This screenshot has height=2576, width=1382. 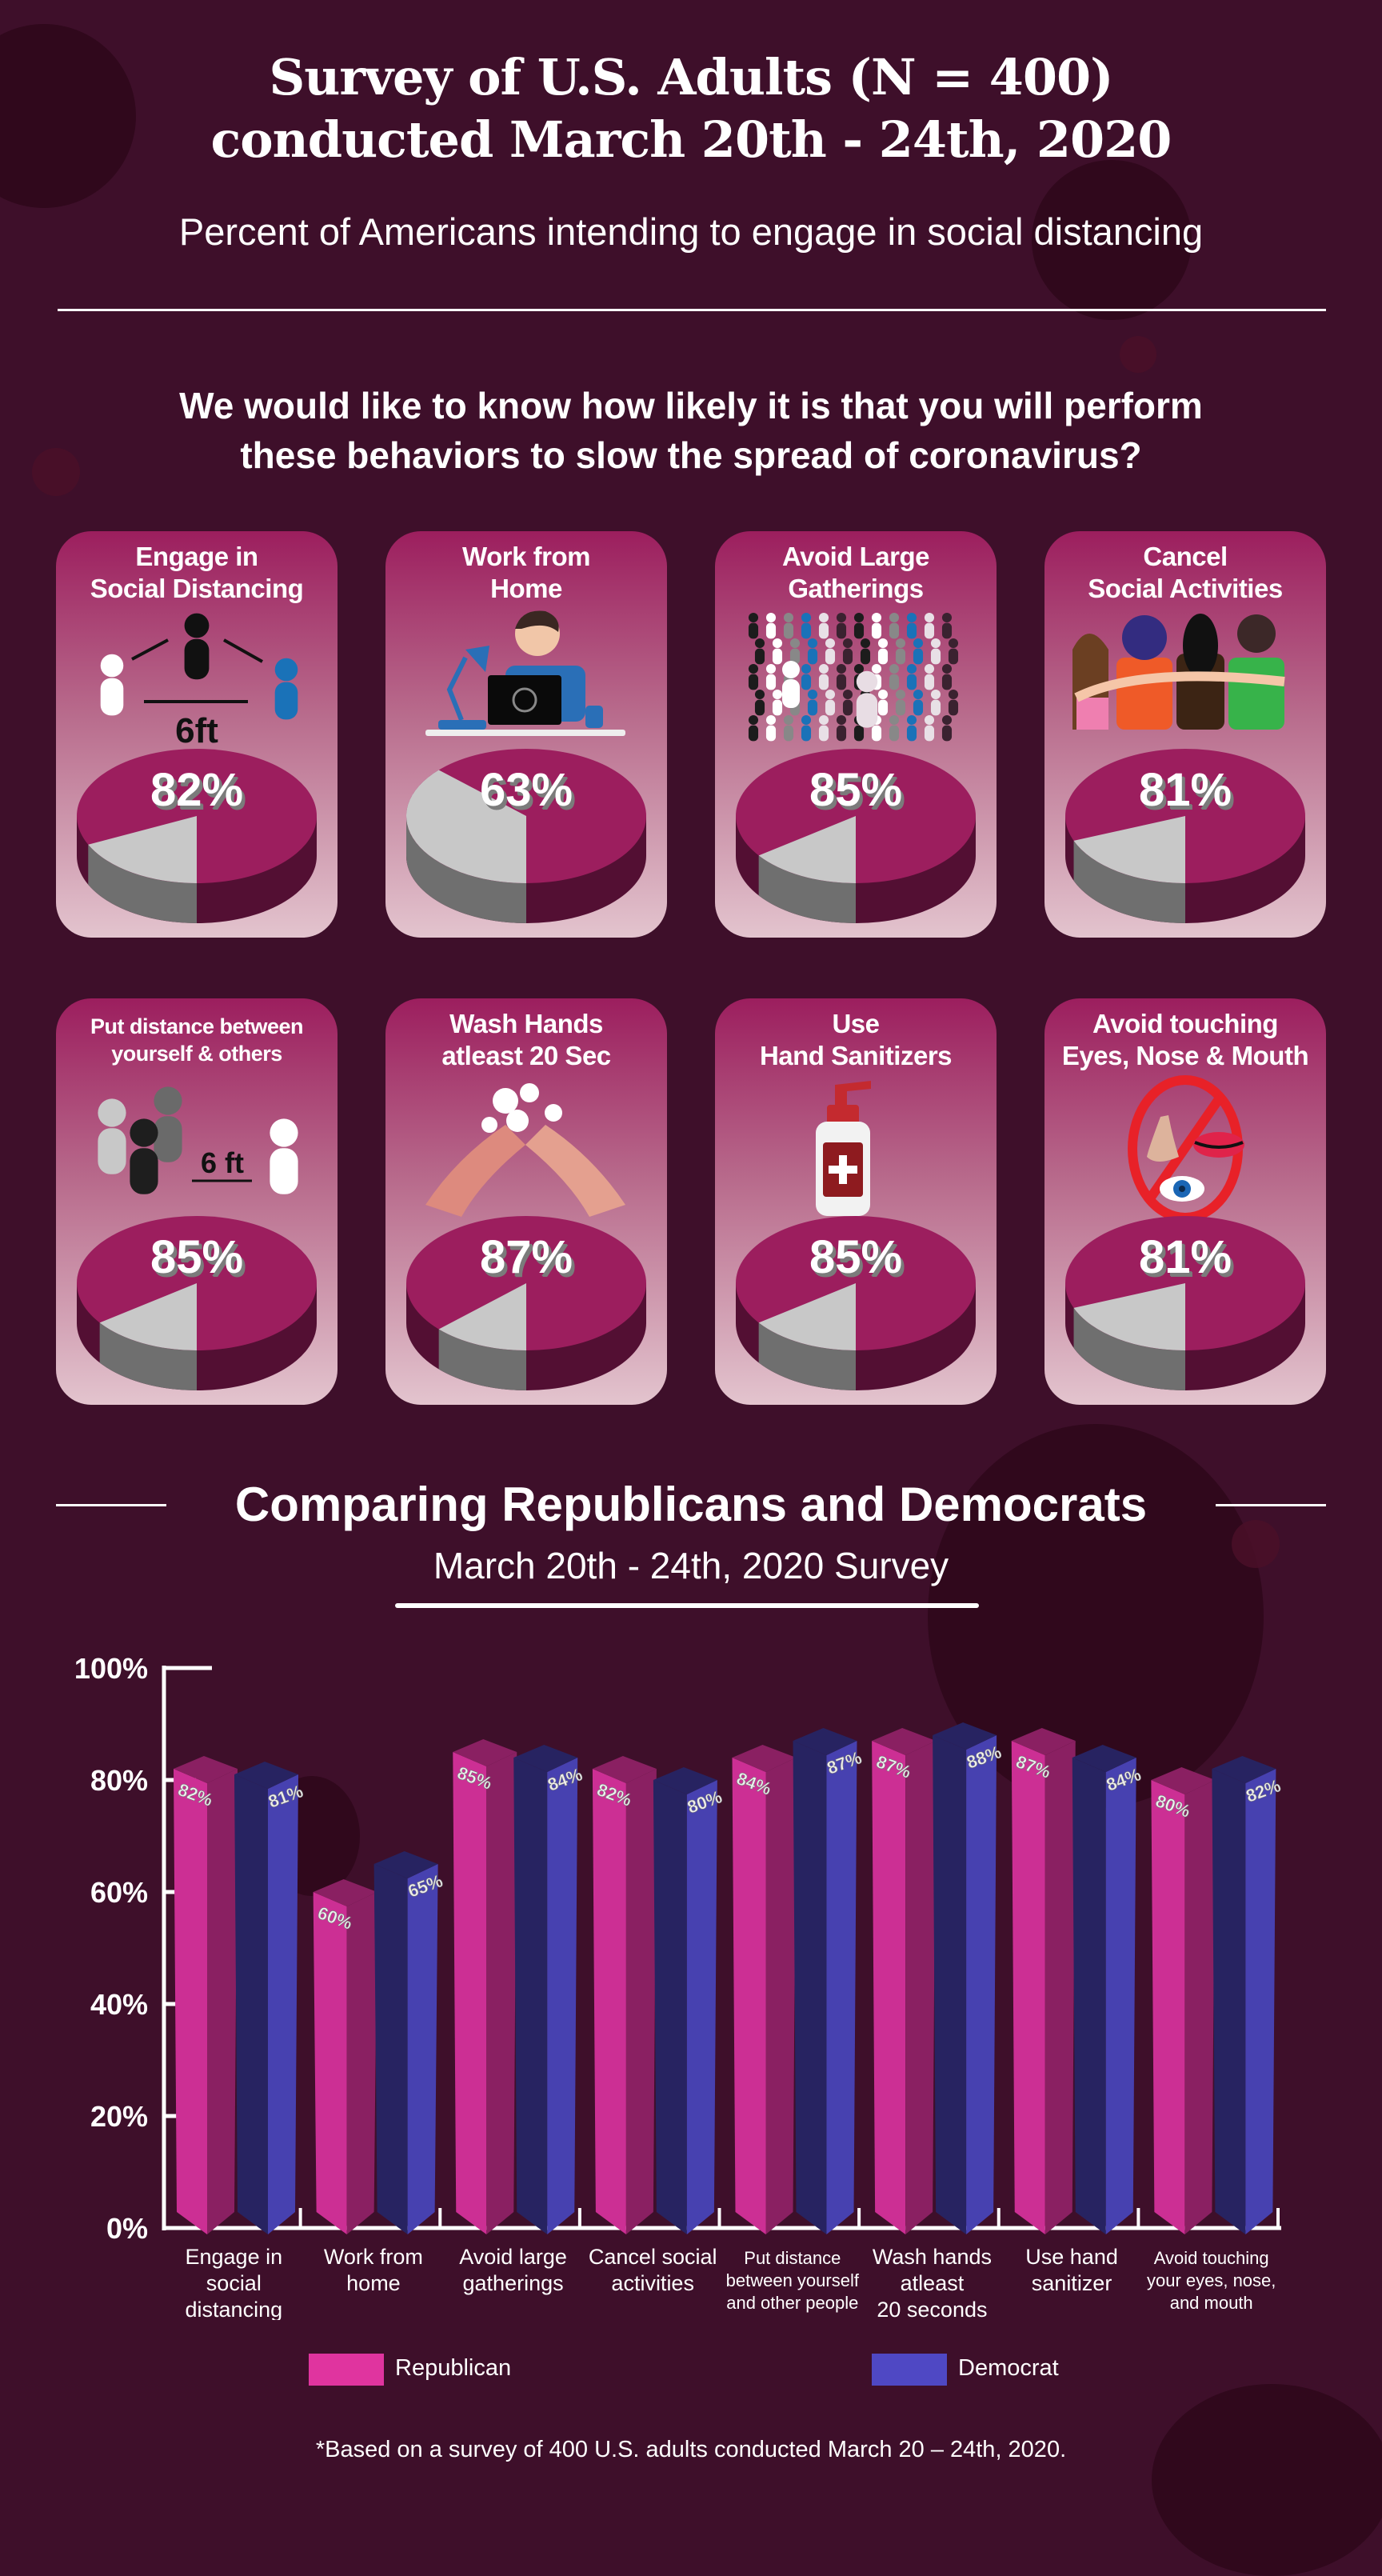 I want to click on no-face-touching-icon, so click(x=1186, y=1148).